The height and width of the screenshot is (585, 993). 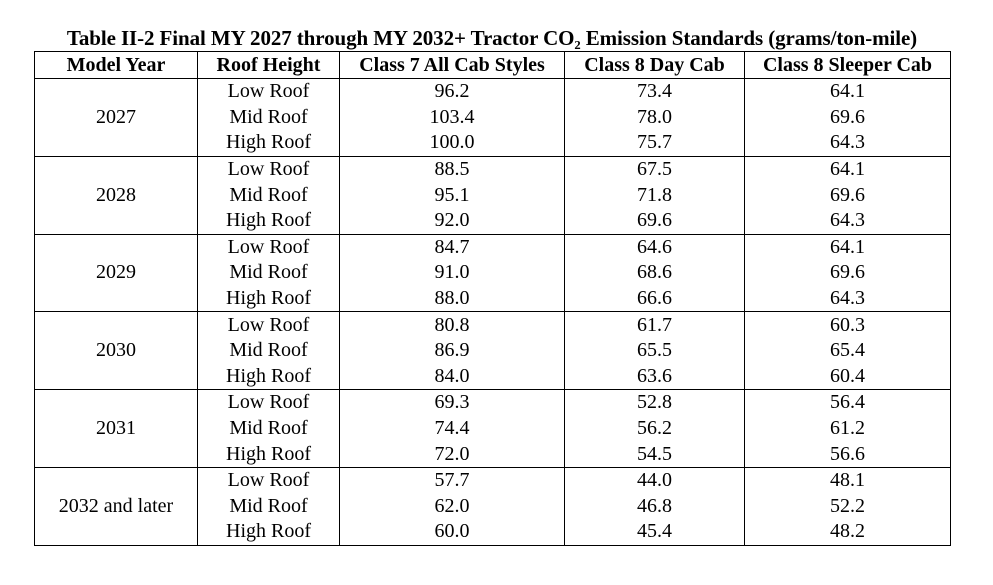 I want to click on table-row: 2027 Low Roof 96.2 73.4 64.1, so click(x=492, y=117).